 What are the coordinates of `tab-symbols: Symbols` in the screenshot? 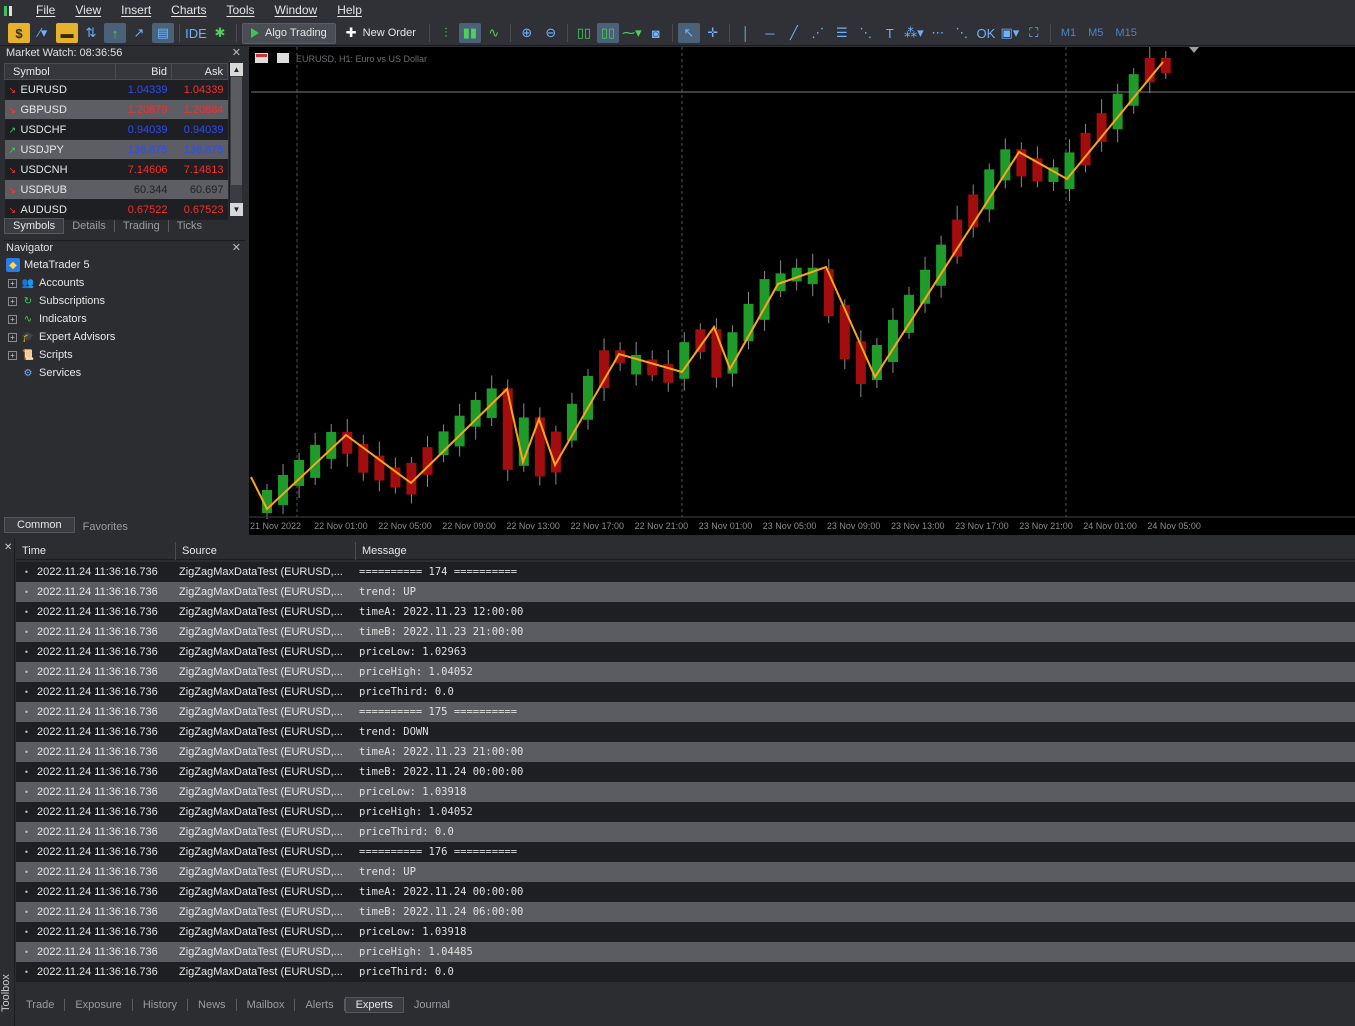 It's located at (34, 226).